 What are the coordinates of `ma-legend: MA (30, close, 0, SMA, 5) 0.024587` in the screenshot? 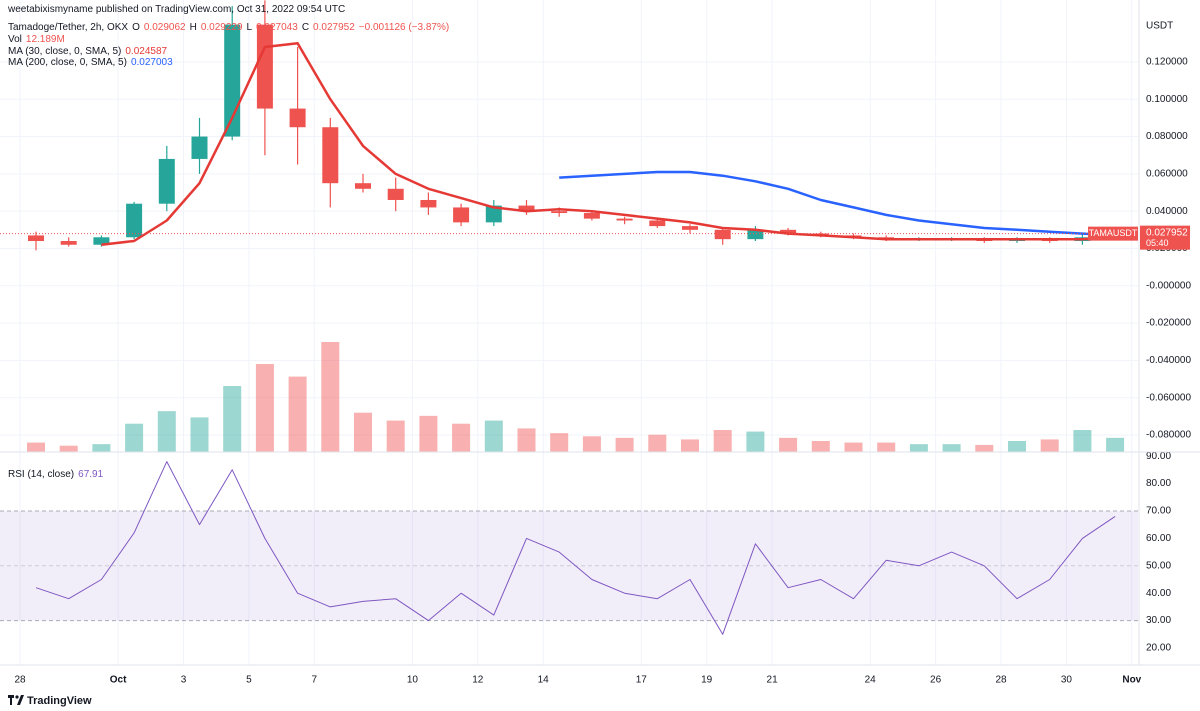 It's located at (92, 51).